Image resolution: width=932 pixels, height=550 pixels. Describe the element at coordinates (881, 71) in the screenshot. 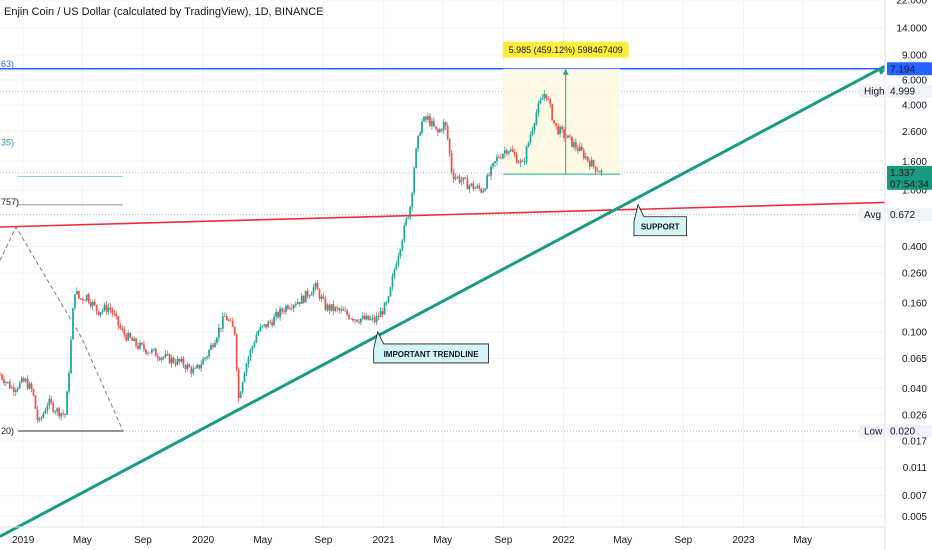

I see `trendline-arrow-icon` at that location.